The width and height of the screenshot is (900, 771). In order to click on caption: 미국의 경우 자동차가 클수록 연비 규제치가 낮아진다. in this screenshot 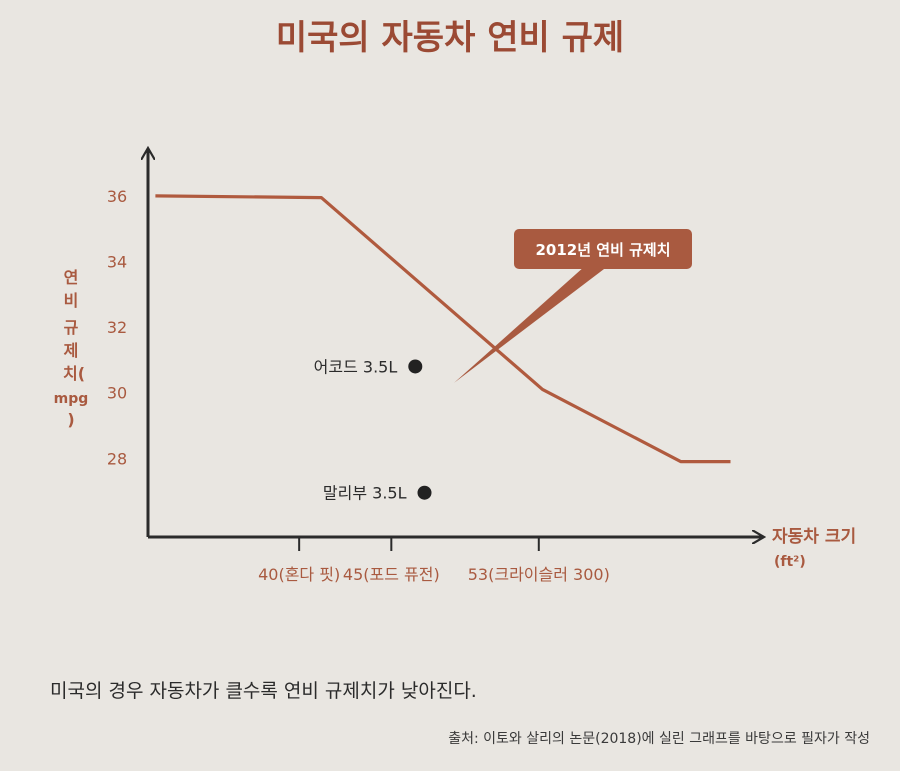, I will do `click(263, 691)`.